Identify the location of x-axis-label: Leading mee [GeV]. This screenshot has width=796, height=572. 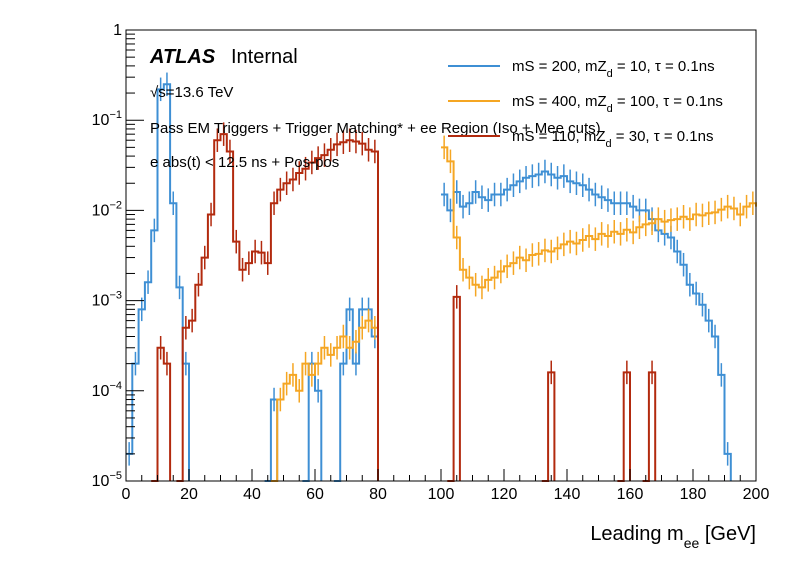
(673, 537).